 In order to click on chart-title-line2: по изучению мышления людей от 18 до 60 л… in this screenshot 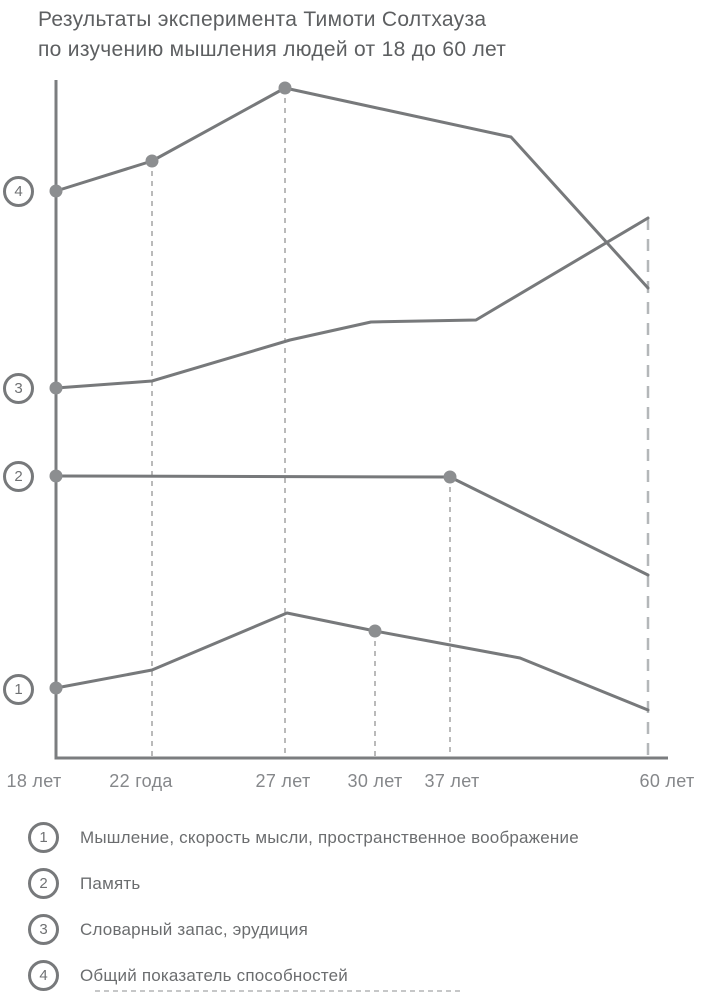, I will do `click(272, 49)`.